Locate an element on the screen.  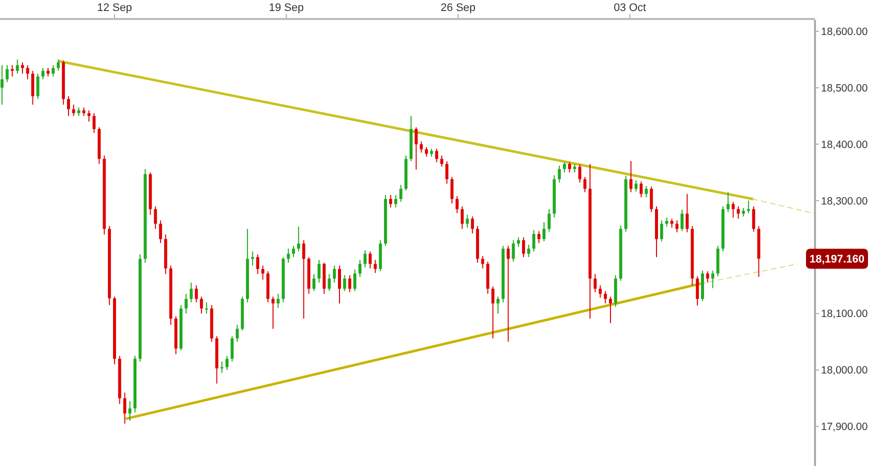
y-tick-label: 18,300.00 is located at coordinates (844, 201).